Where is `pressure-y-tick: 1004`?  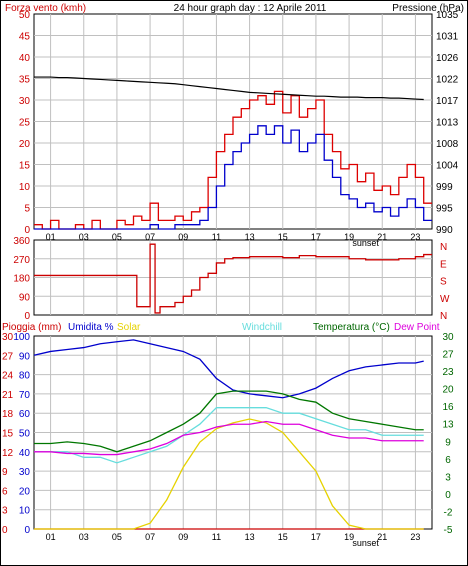 pressure-y-tick: 1004 is located at coordinates (447, 166).